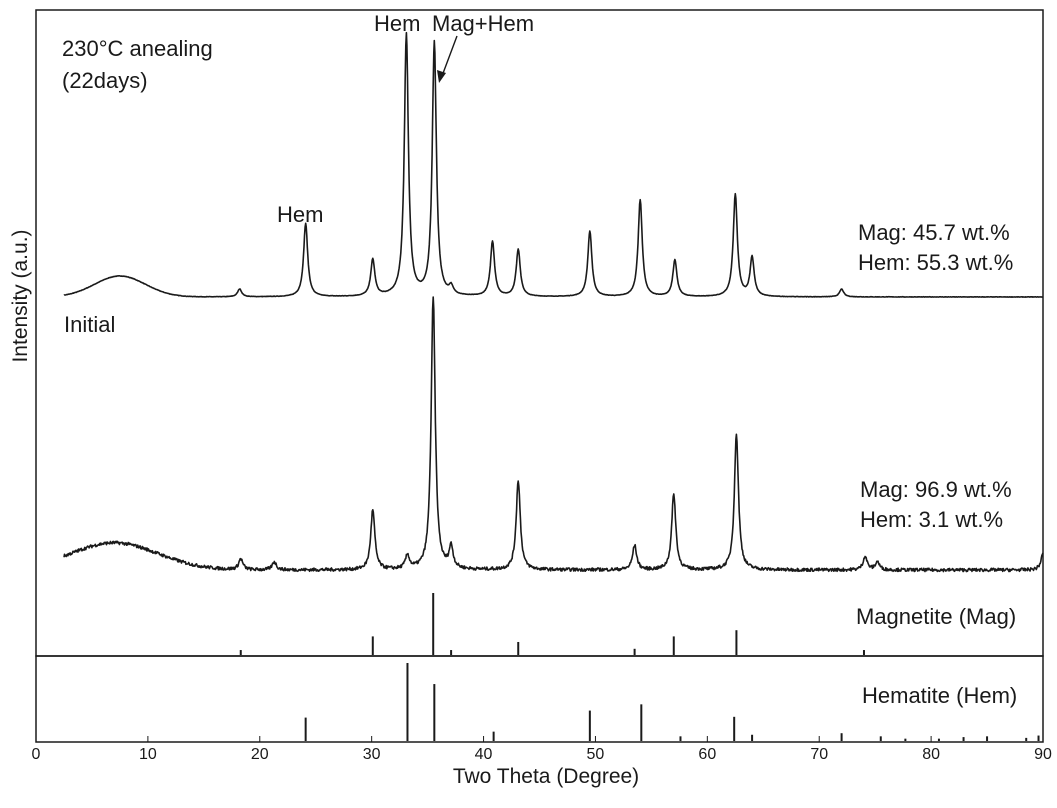 This screenshot has height=808, width=1057. What do you see at coordinates (936, 616) in the screenshot?
I see `magnetite-reference-label: Magnetite (Mag)` at bounding box center [936, 616].